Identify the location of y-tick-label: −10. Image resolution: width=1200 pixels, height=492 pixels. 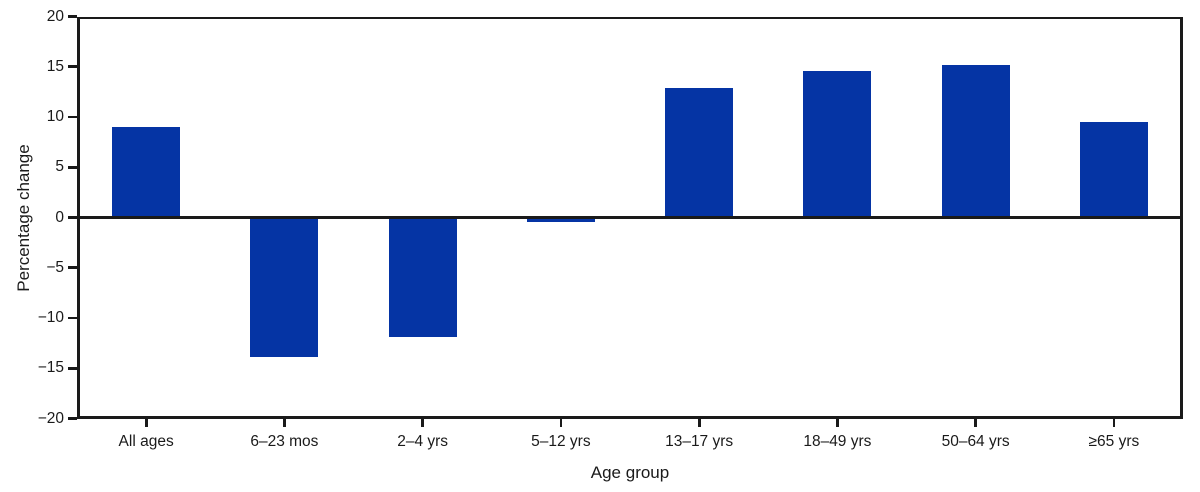
(50, 317).